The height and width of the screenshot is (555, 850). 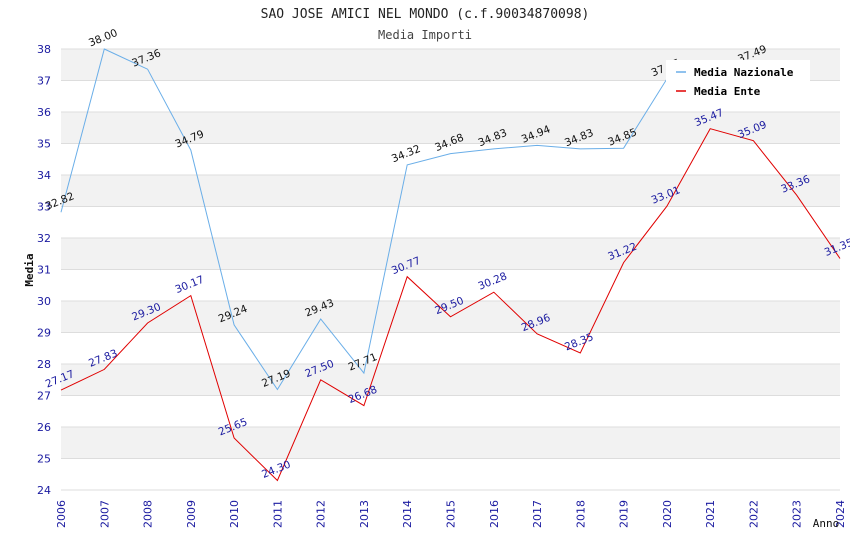 What do you see at coordinates (667, 514) in the screenshot?
I see `x-tick-label: 2020` at bounding box center [667, 514].